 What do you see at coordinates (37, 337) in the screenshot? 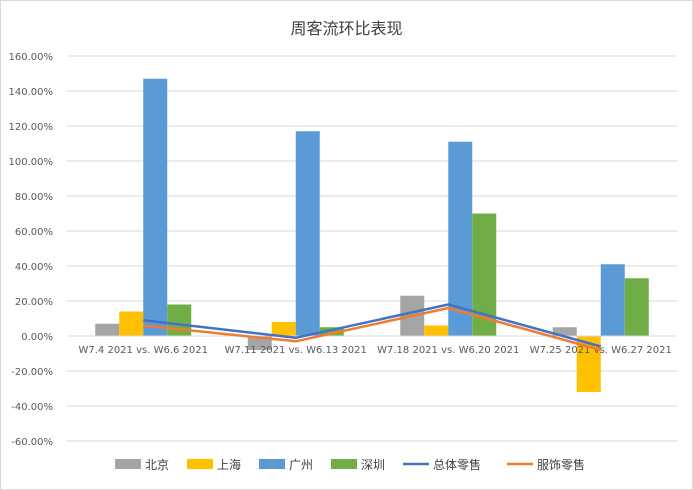
I see `y-tick-label: 0.00%` at bounding box center [37, 337].